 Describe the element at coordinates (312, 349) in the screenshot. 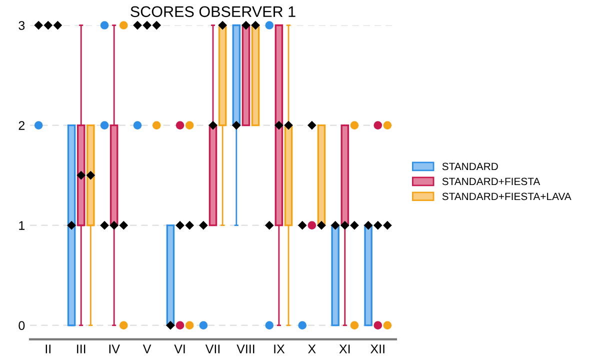

I see `x-tick-label: X` at that location.